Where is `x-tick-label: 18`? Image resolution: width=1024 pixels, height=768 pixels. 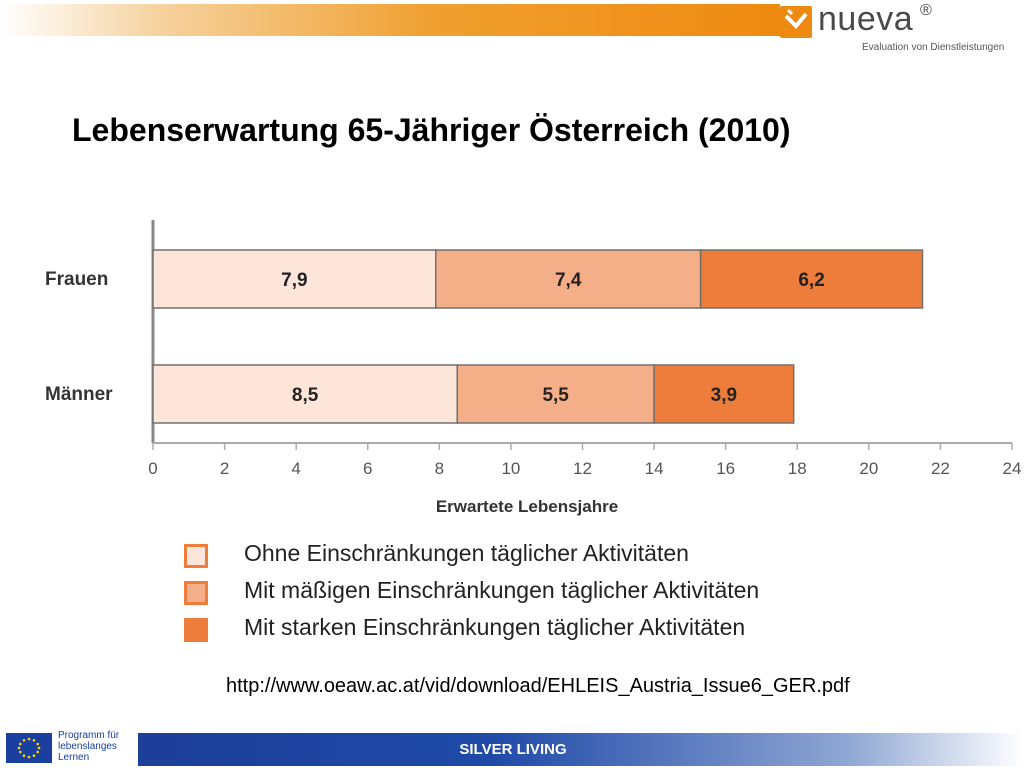
x-tick-label: 18 is located at coordinates (797, 468).